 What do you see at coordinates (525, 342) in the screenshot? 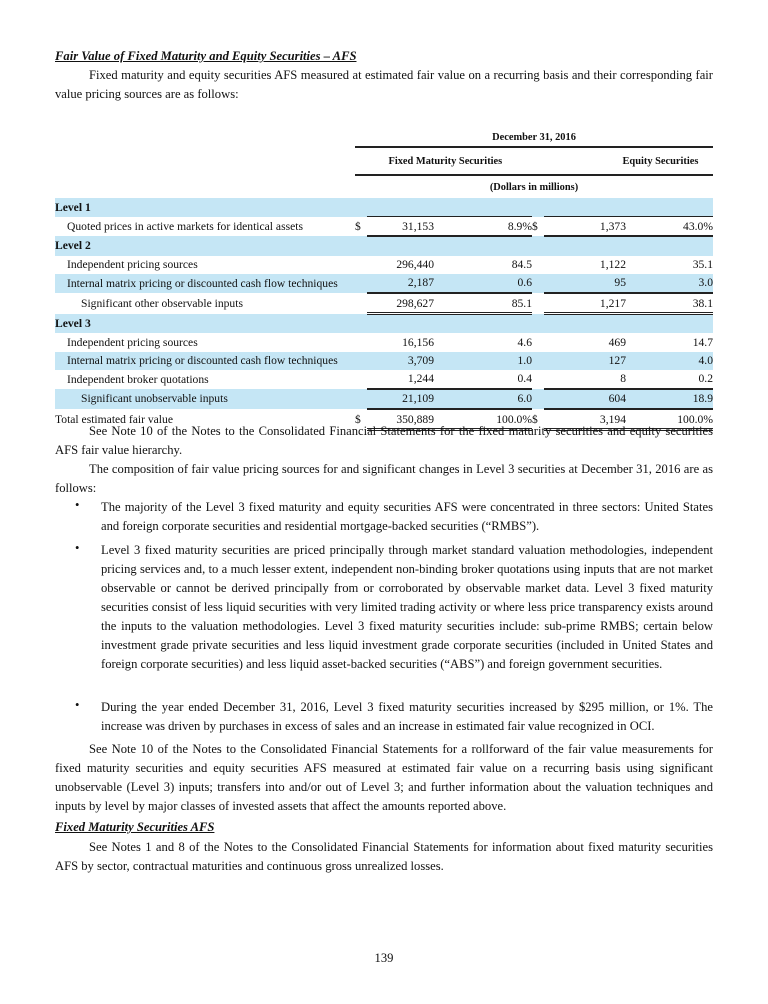
I see `fixed-percent: 4.6` at bounding box center [525, 342].